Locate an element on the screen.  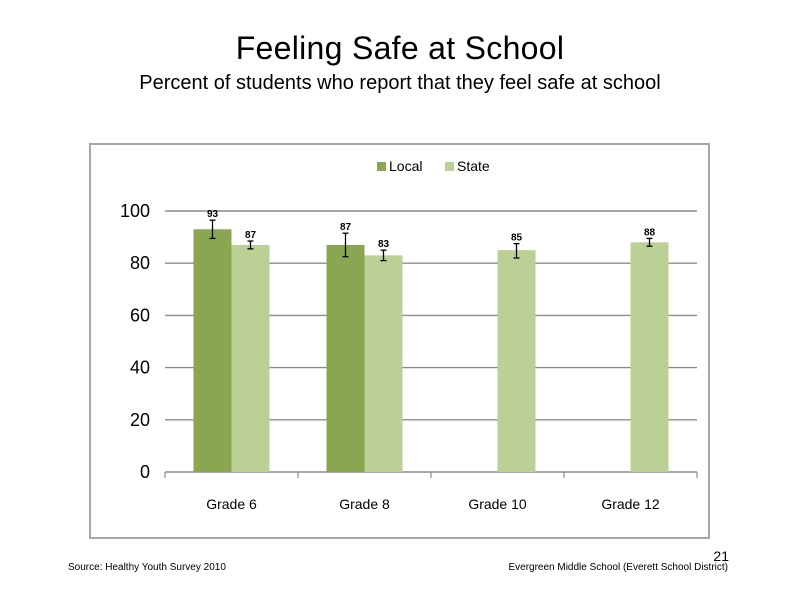
data-label: 93 is located at coordinates (213, 214).